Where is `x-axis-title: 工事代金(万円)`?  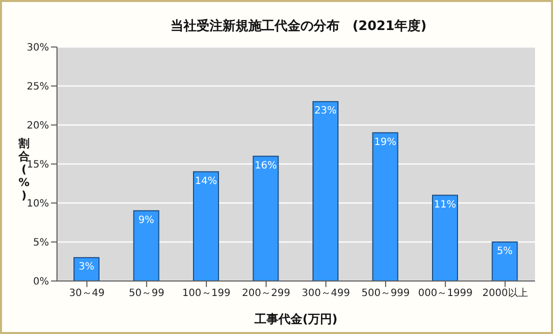
x-axis-title: 工事代金(万円) is located at coordinates (296, 319).